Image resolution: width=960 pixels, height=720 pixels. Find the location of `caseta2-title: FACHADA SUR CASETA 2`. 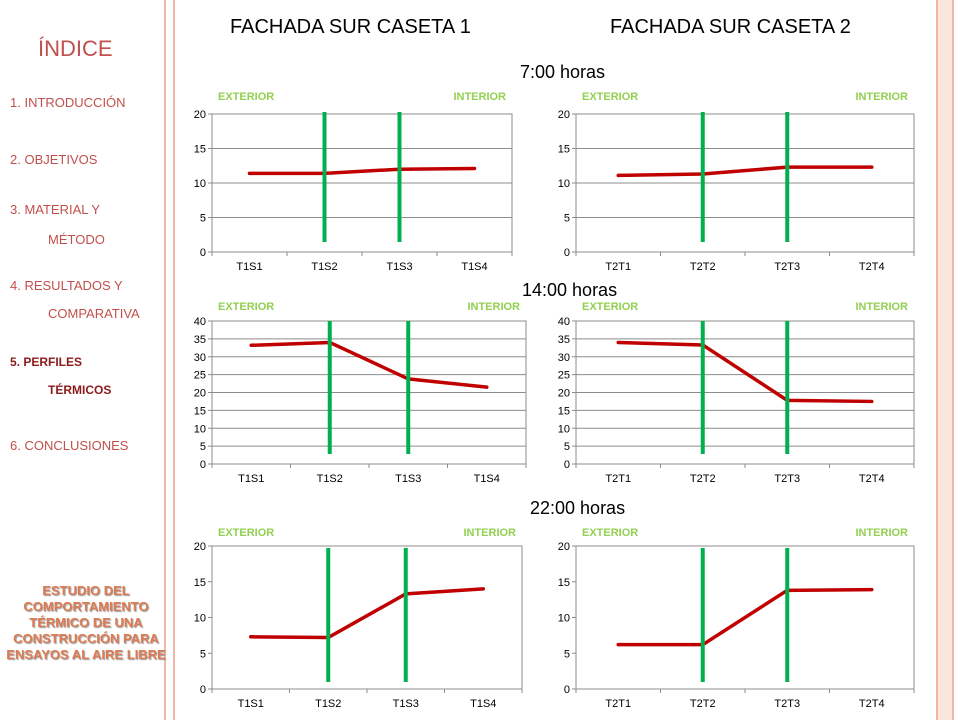

caseta2-title: FACHADA SUR CASETA 2 is located at coordinates (730, 27).